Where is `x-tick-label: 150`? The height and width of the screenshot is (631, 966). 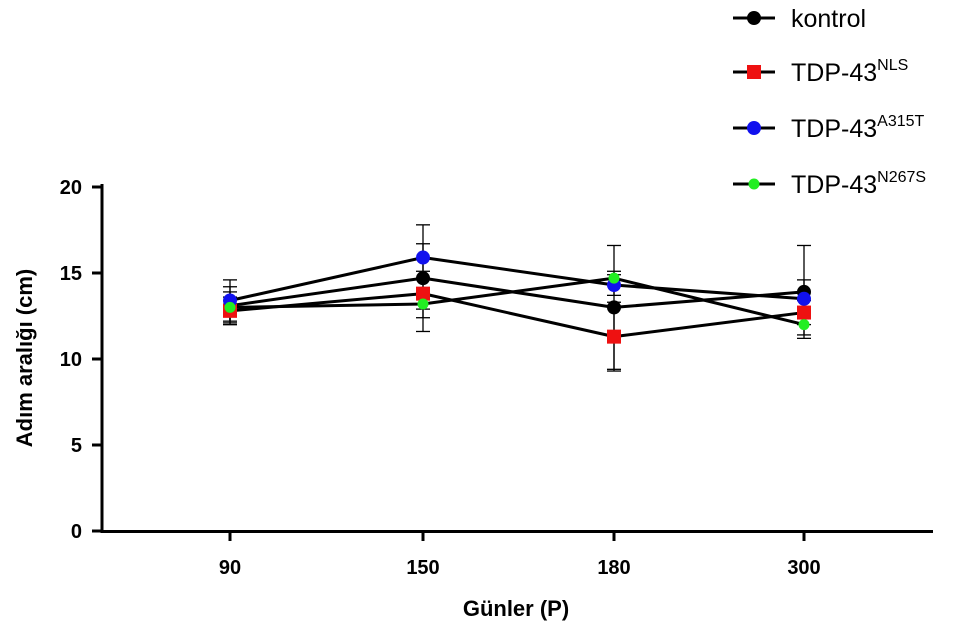 x-tick-label: 150 is located at coordinates (422, 568).